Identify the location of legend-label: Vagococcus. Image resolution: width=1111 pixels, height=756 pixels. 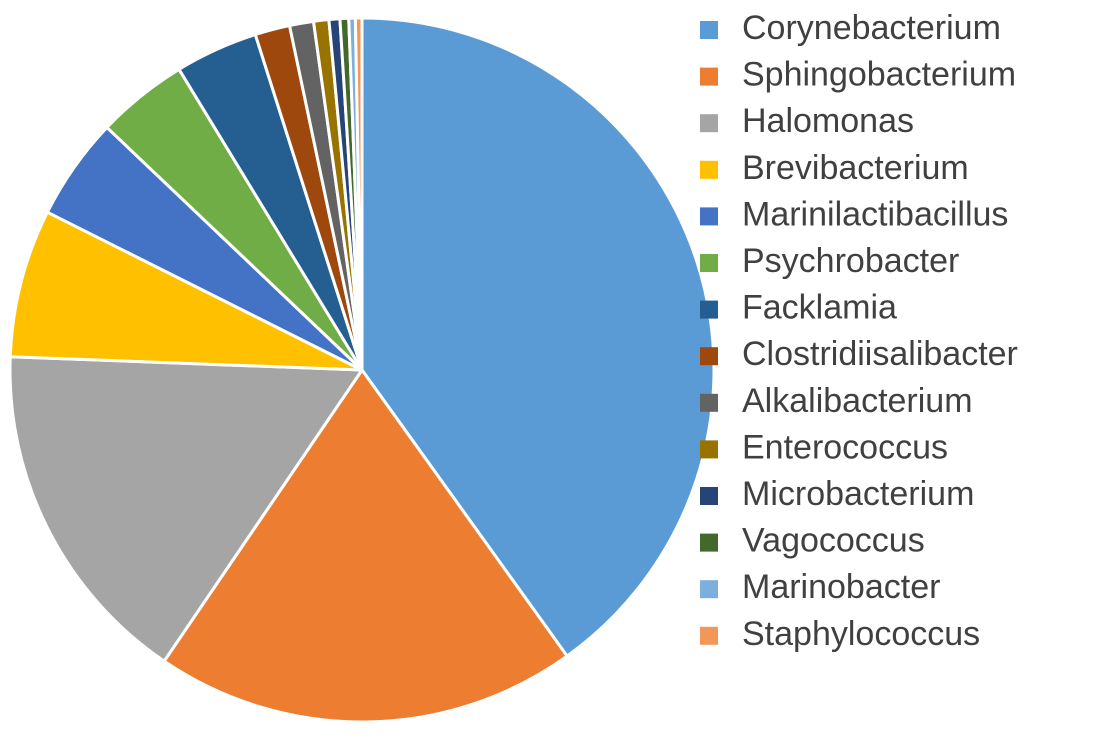
(833, 541).